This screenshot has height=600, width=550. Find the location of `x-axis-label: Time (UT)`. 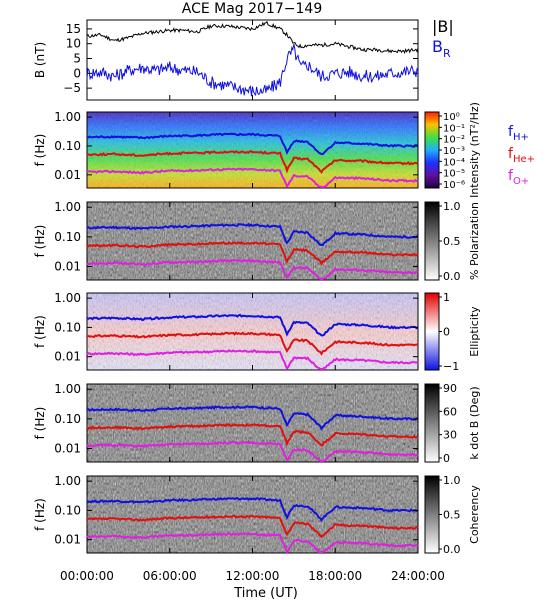

x-axis-label: Time (UT) is located at coordinates (265, 593).